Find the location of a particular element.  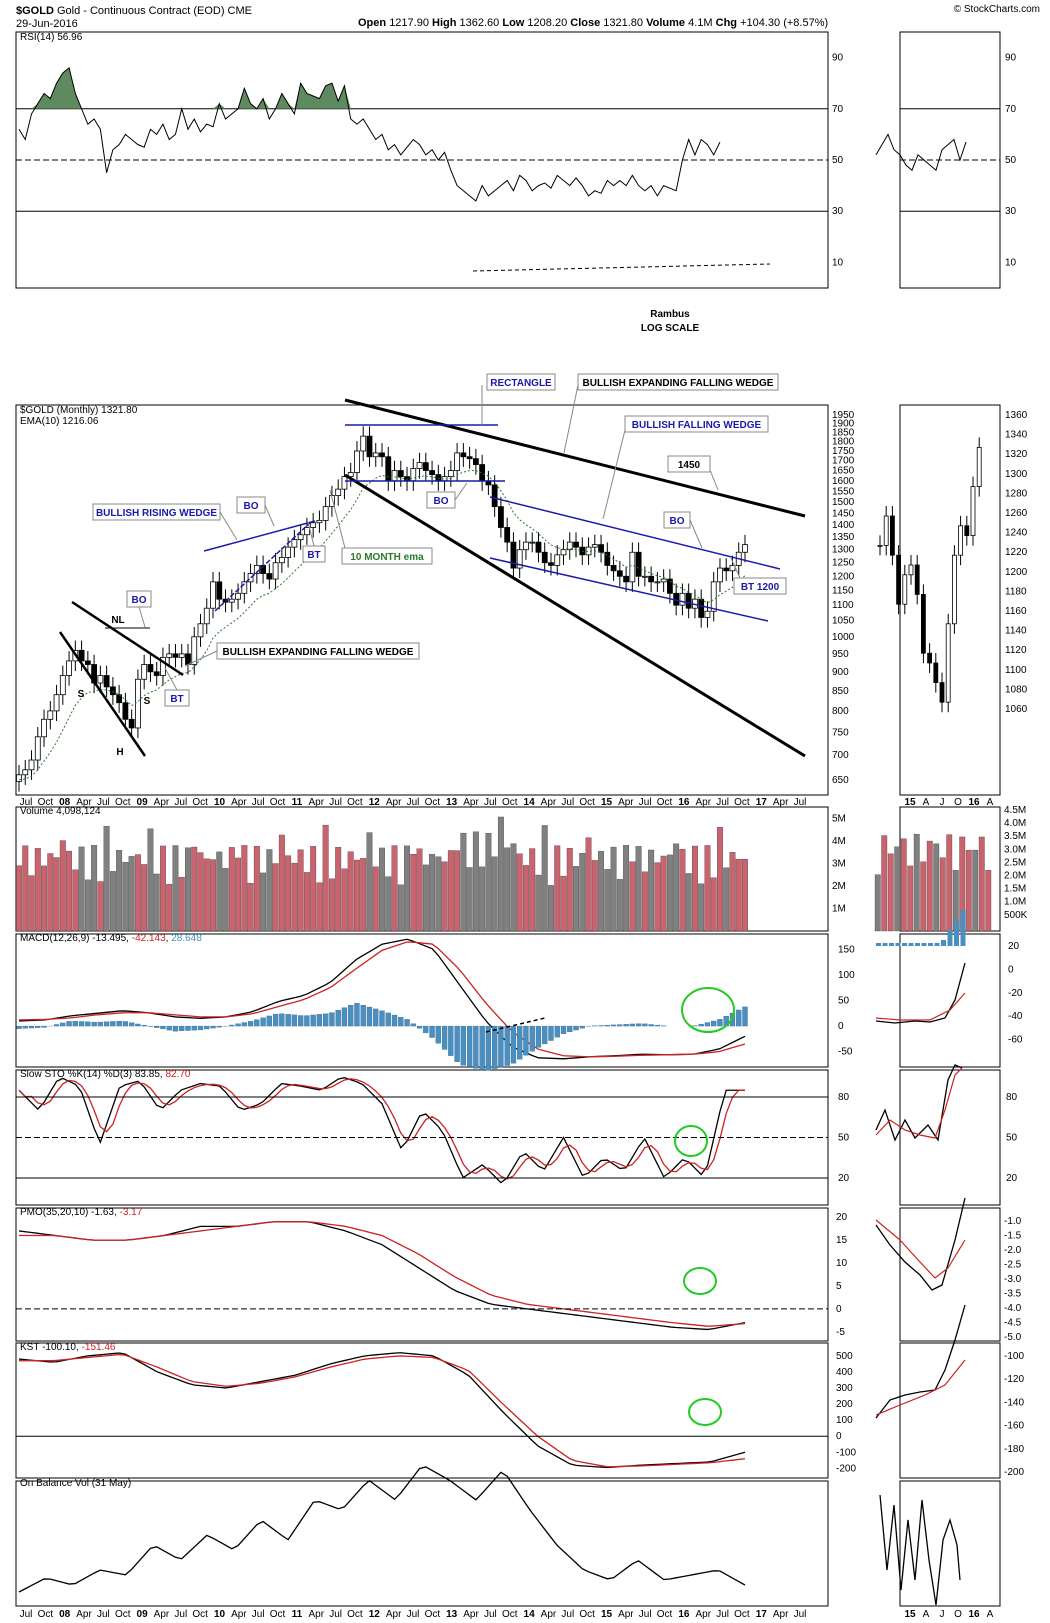

wedge-lower-2008 is located at coordinates (102, 694).